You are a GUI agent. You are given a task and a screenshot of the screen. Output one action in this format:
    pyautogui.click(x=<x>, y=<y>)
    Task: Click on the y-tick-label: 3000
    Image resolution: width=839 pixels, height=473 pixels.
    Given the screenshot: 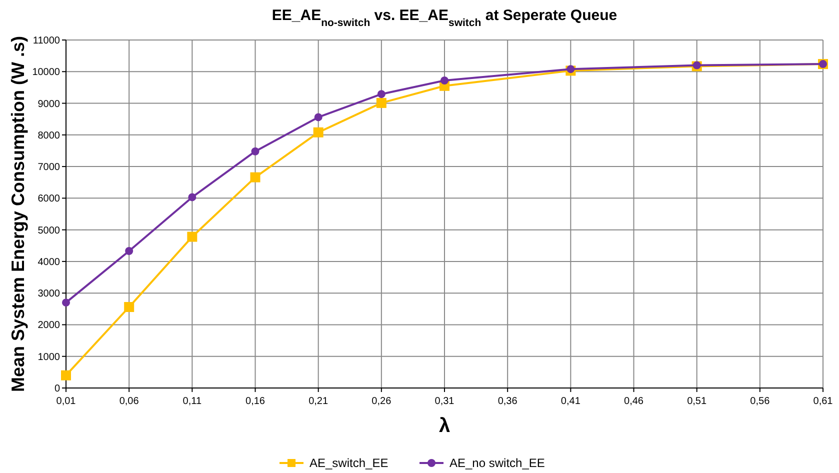 What is the action you would take?
    pyautogui.click(x=49, y=294)
    